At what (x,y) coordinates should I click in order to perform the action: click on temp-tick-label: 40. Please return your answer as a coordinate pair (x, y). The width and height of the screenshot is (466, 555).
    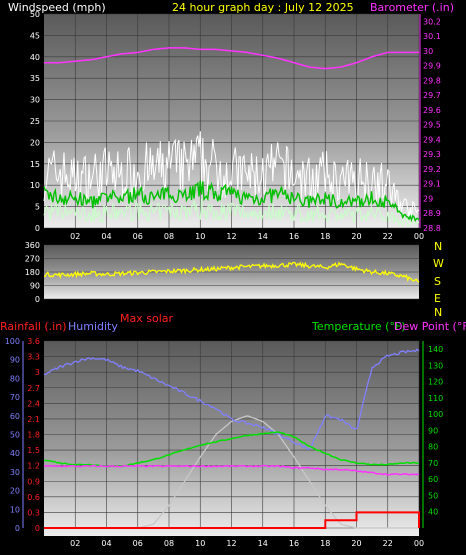
    Looking at the image, I should click on (433, 512).